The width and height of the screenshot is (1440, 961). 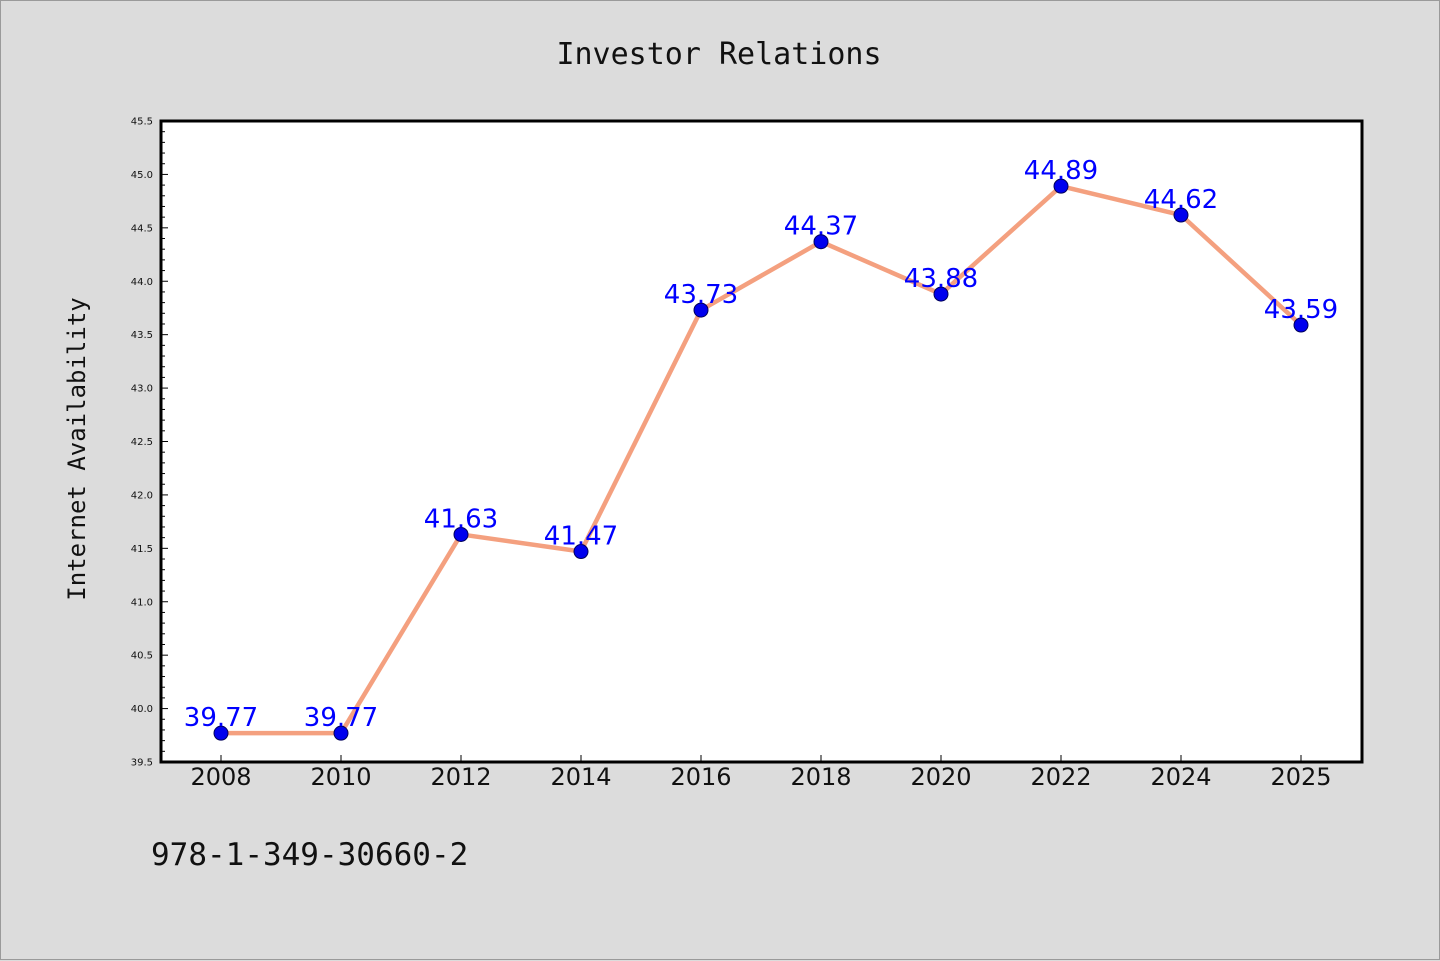 I want to click on y-axis-label: Internet Availability, so click(x=77, y=448).